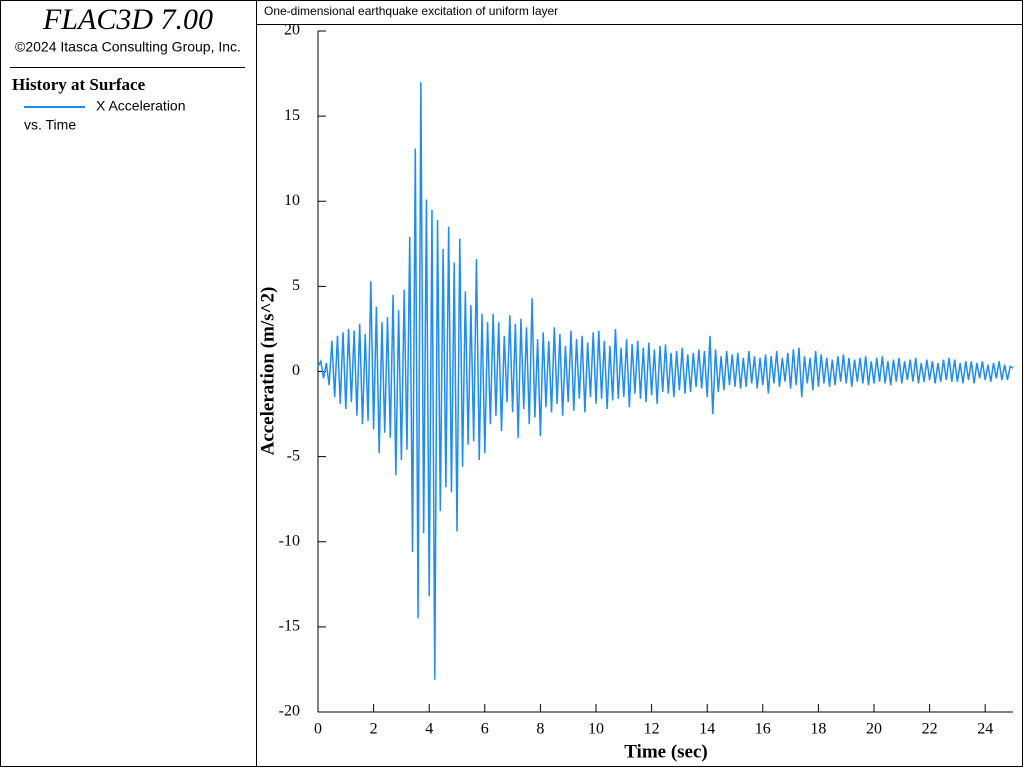 The width and height of the screenshot is (1024, 768). I want to click on x-tick-label: 14, so click(707, 729).